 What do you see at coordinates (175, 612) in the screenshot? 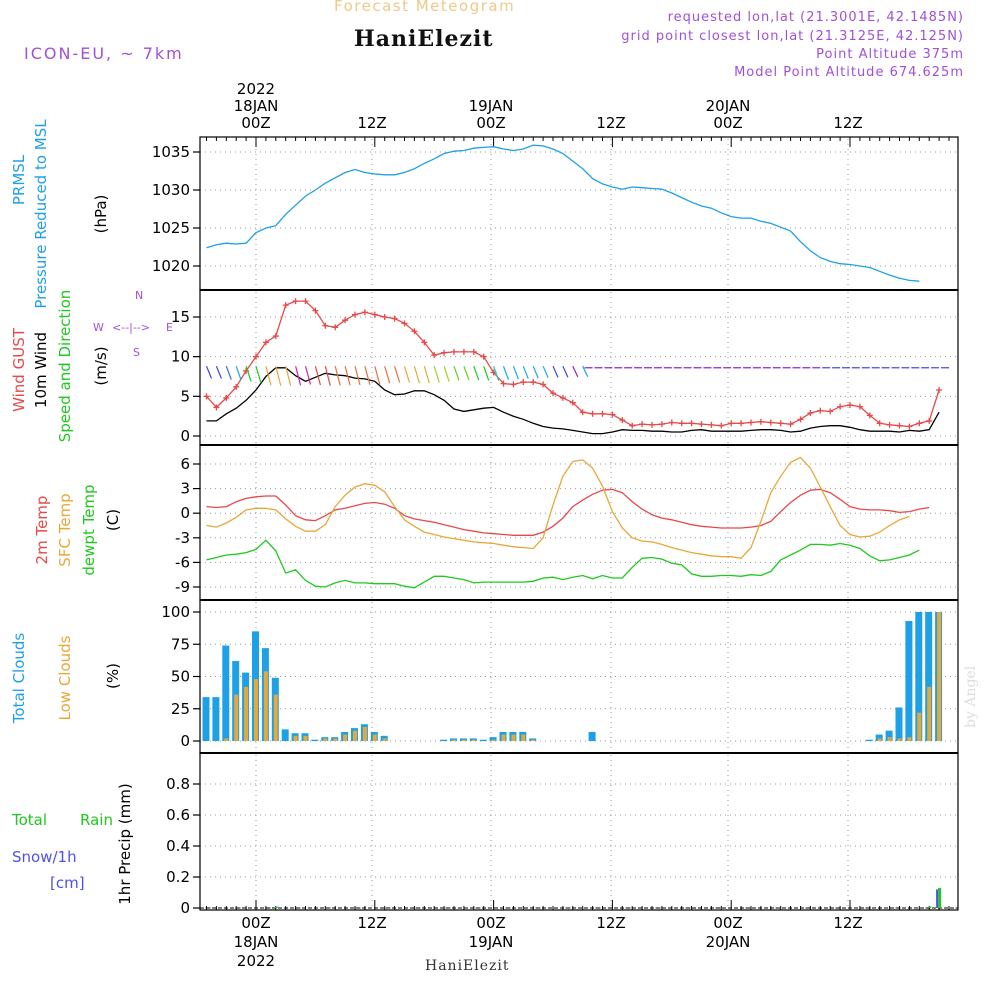
I see `y-tick-label: 100` at bounding box center [175, 612].